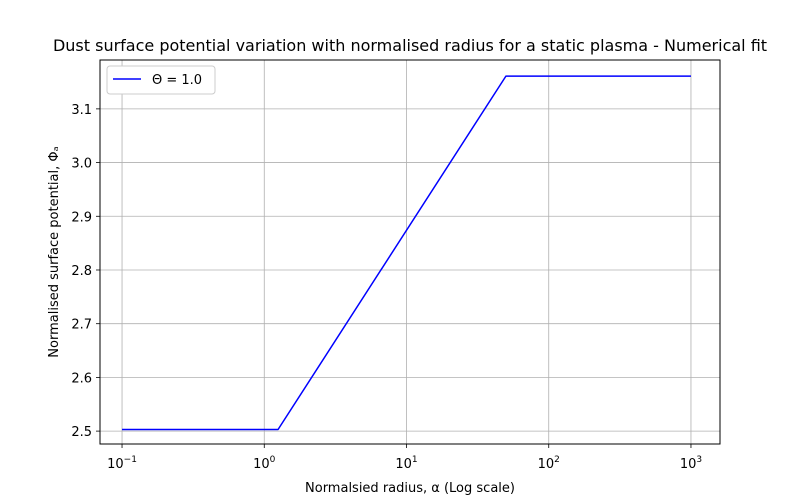 The width and height of the screenshot is (800, 500). Describe the element at coordinates (177, 80) in the screenshot. I see `legend-label: Θ = 1.0` at that location.